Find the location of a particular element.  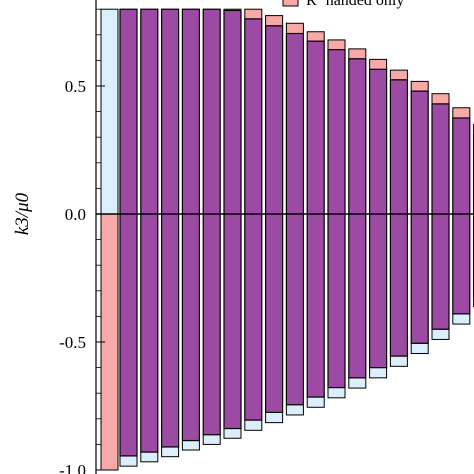

legend-swatch is located at coordinates (290, 3).